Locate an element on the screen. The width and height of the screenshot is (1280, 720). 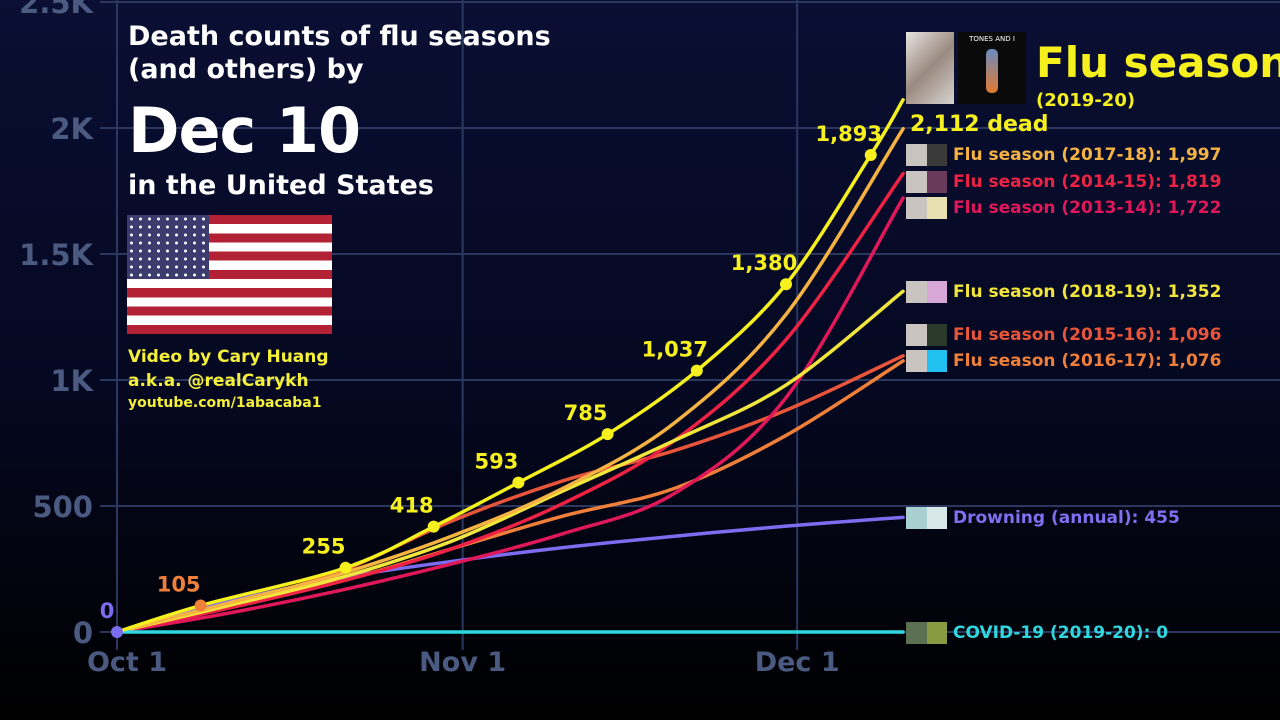
data-label: 785 is located at coordinates (586, 413).